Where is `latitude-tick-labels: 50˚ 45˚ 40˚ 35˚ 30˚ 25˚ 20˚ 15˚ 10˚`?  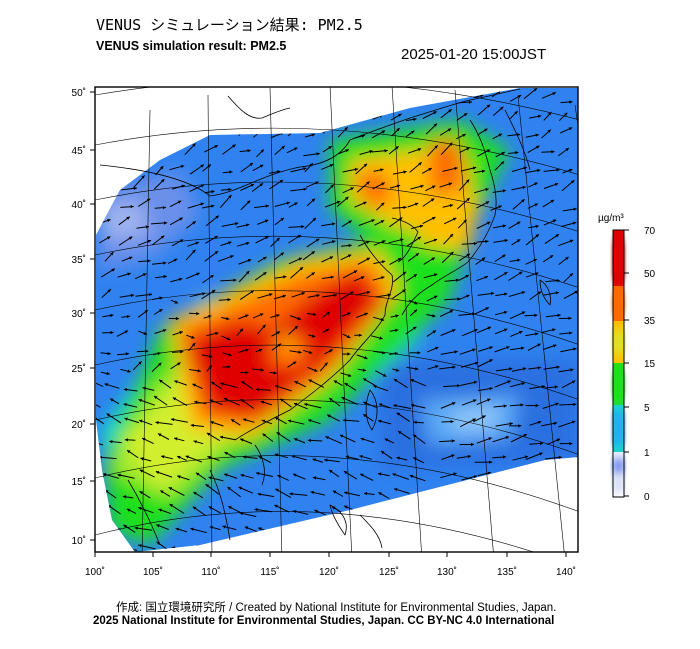
latitude-tick-labels: 50˚ 45˚ 40˚ 35˚ 30˚ 25˚ 20˚ 15˚ 10˚ is located at coordinates (83, 317).